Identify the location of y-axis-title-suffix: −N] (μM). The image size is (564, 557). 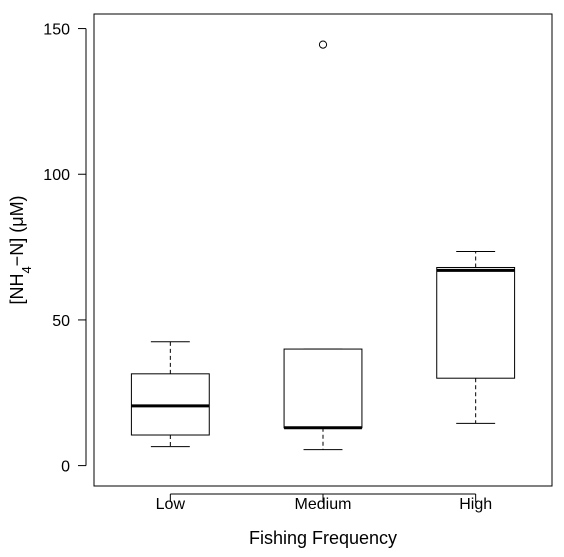
(17, 230).